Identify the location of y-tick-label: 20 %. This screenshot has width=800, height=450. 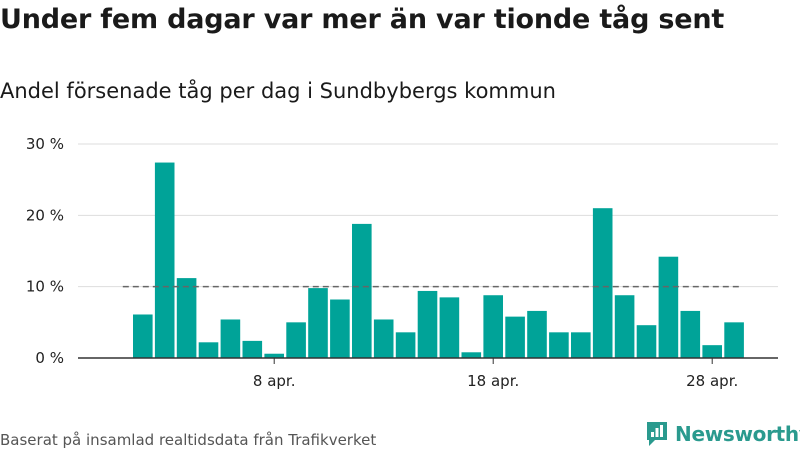
(45, 215).